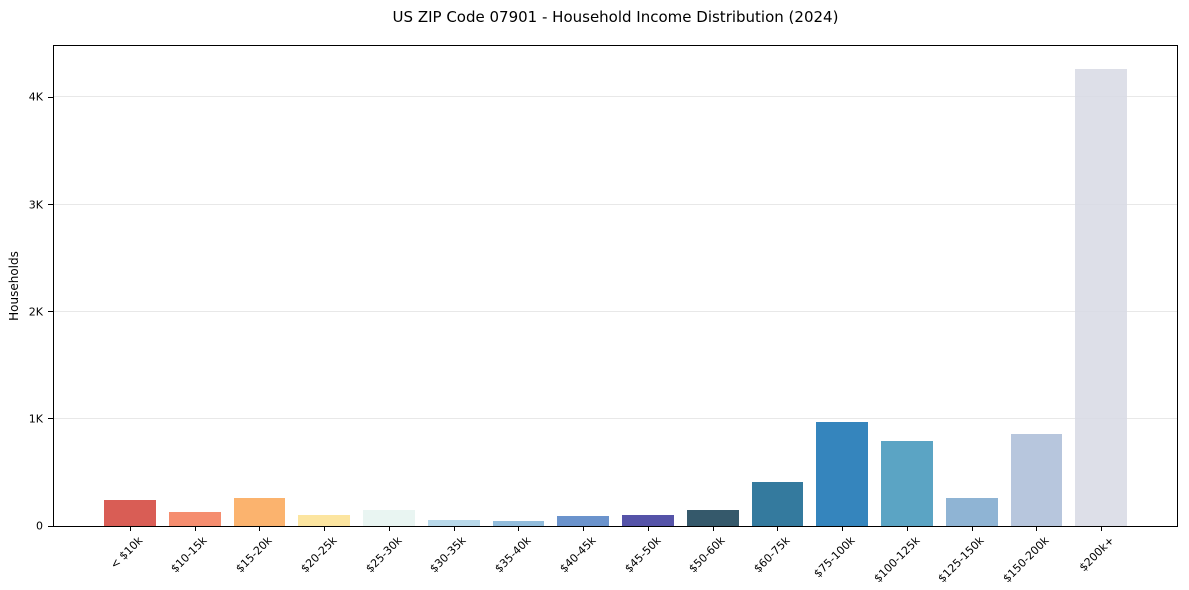 The height and width of the screenshot is (590, 1189). I want to click on bar-col-50-60k: $50-60k, so click(712, 310).